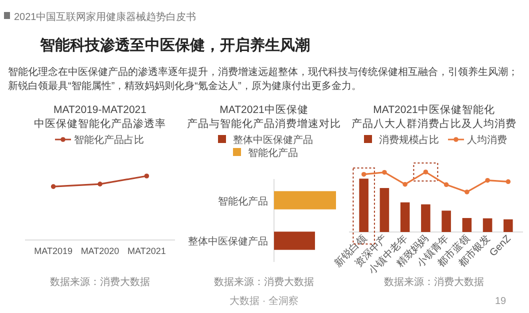 The image size is (529, 313). I want to click on text: 智能化理念在中医保健产品的渗透率逐年提升，消费增速远超整体，现代科技与传统保健相互融合，引领养生风潮；新锐白领最具“智能属性”，精致妈妈则化身“氪金达人”，原为健康付出更多金力。, so click(263, 79).